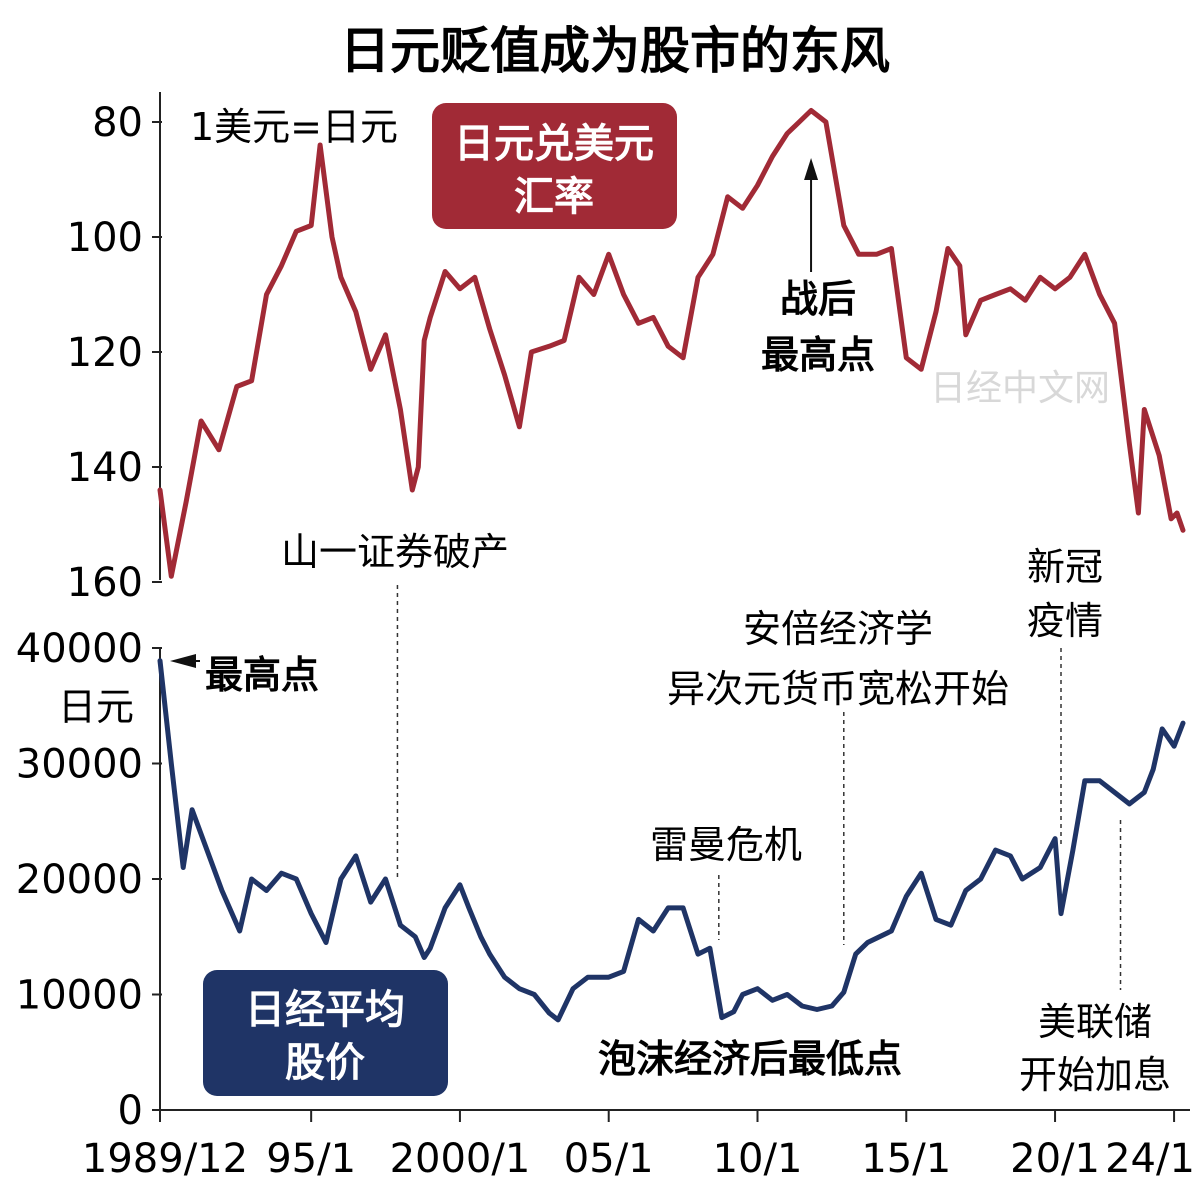 This screenshot has width=1200, height=1196. Describe the element at coordinates (750, 1059) in the screenshot. I see `annotation-bubble-low: 泡沫经济后最低点` at that location.